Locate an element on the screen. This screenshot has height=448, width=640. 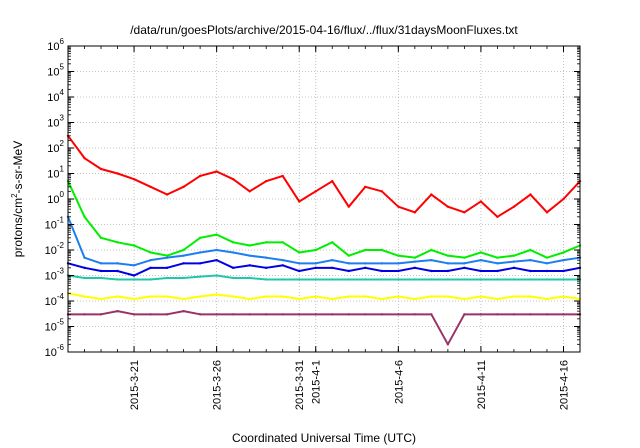
x-axis-label: Coordinated Universal Time (UTC) is located at coordinates (324, 438).